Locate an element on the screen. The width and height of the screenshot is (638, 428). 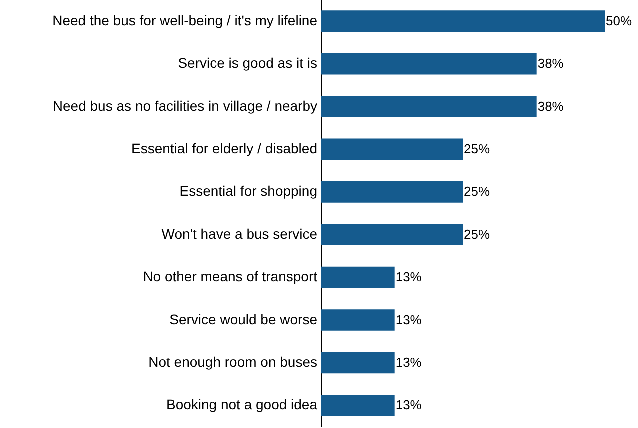
data-label: 50% is located at coordinates (619, 20).